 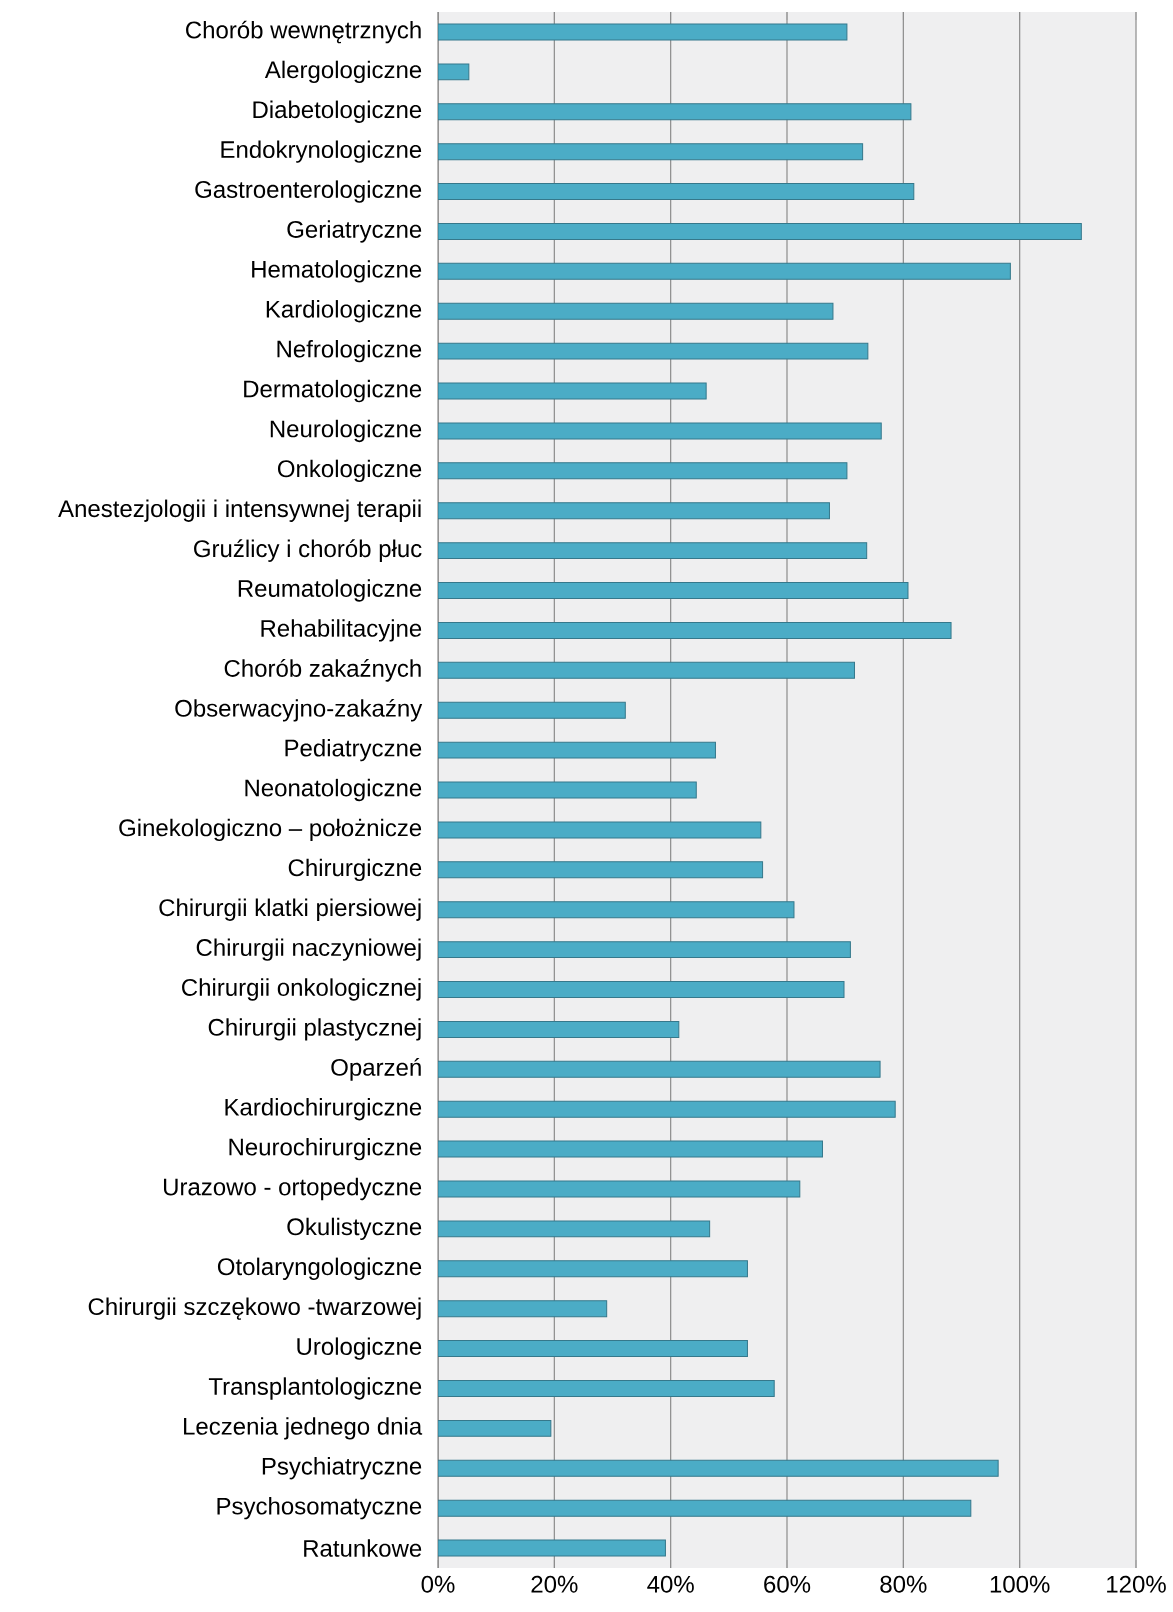 What do you see at coordinates (308, 550) in the screenshot?
I see `y-tick-label: Gruźlicy i chorób płuc` at bounding box center [308, 550].